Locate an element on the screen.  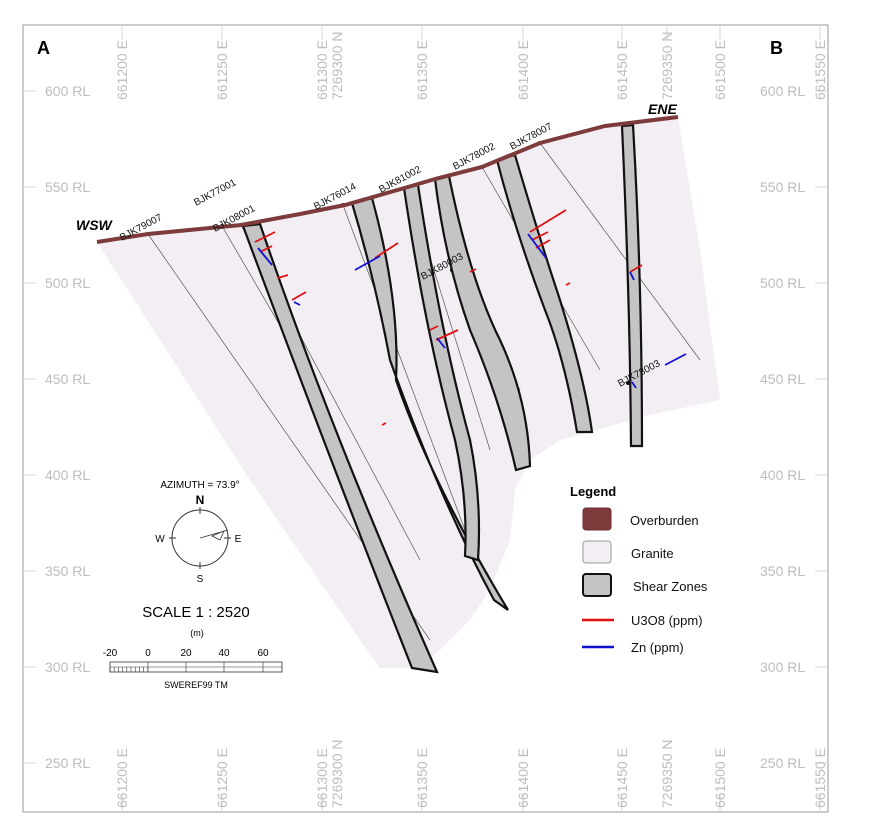
compass-n: N is located at coordinates (200, 500).